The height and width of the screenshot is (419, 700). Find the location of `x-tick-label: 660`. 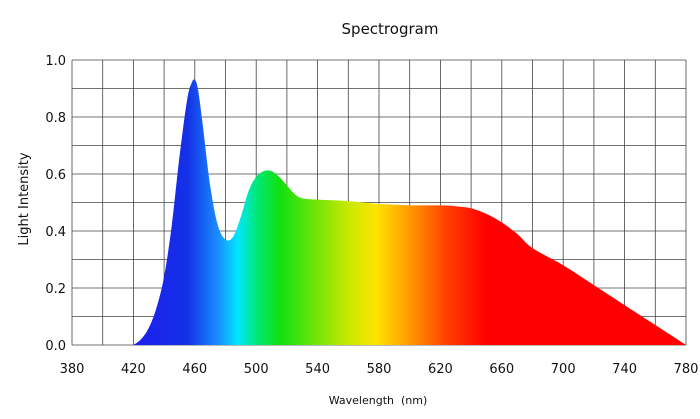

x-tick-label: 660 is located at coordinates (501, 369).